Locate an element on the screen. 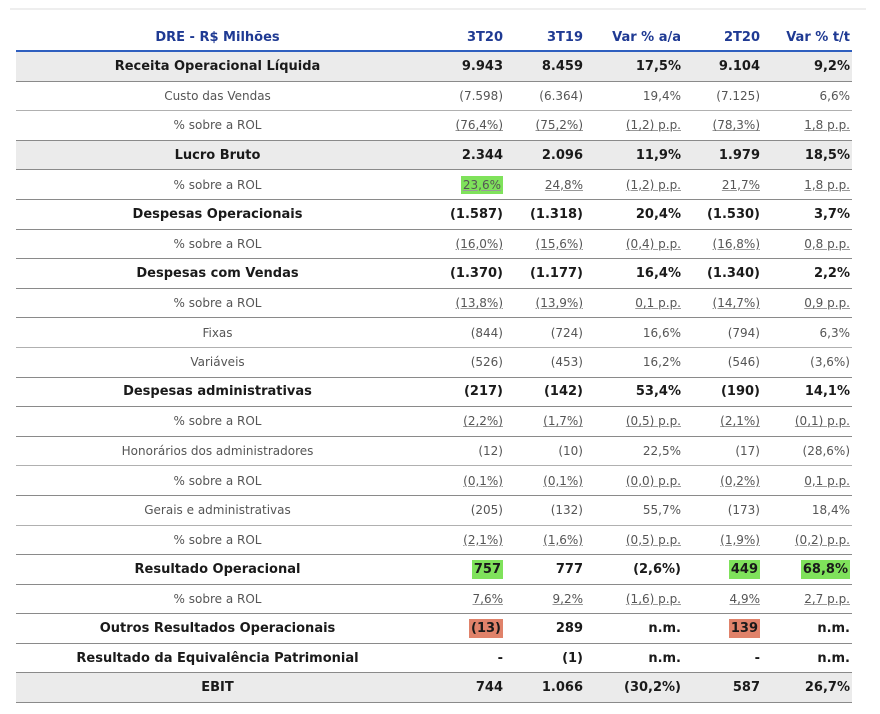 The height and width of the screenshot is (714, 880). cell-2t20: 1.979 is located at coordinates (722, 155).